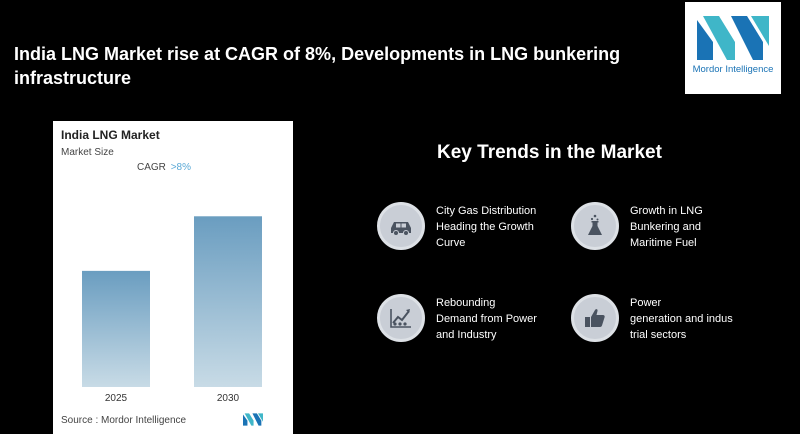 This screenshot has height=434, width=800. Describe the element at coordinates (116, 328) in the screenshot. I see `bar-2025` at that location.